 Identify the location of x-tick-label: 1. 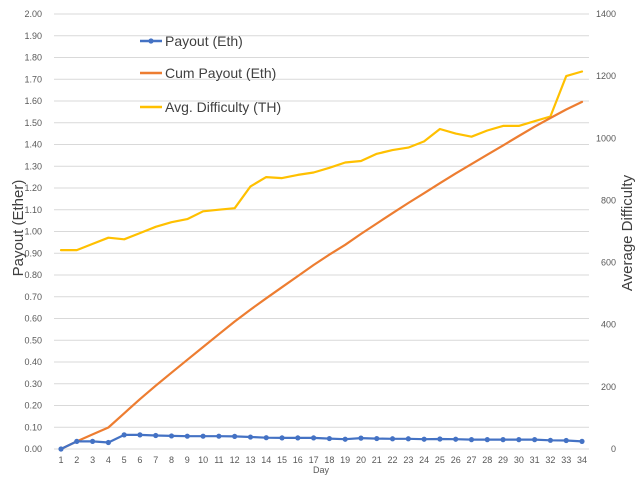
(60, 460).